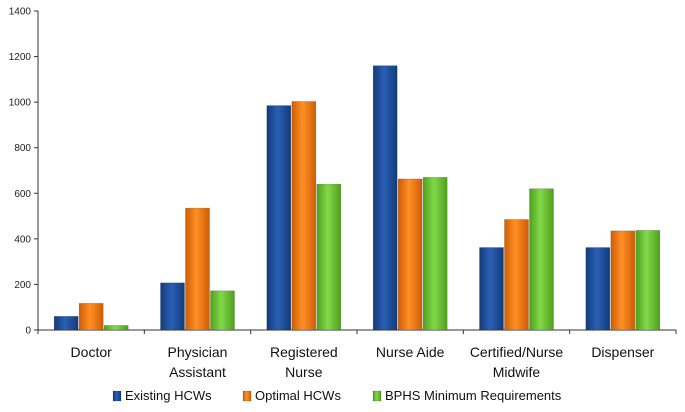  What do you see at coordinates (168, 395) in the screenshot?
I see `legend-label: Existing HCWs` at bounding box center [168, 395].